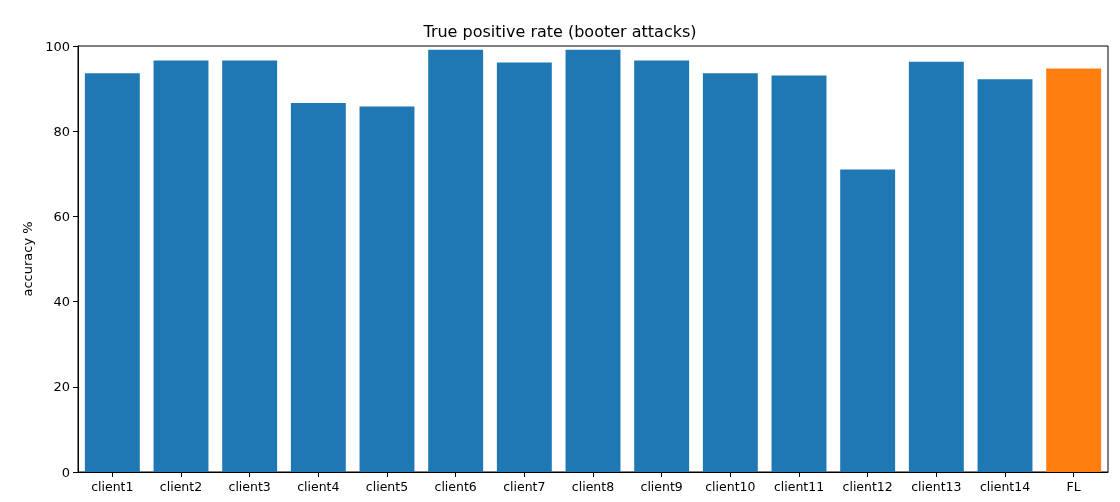  I want to click on y-tick-label: 60, so click(61, 216).